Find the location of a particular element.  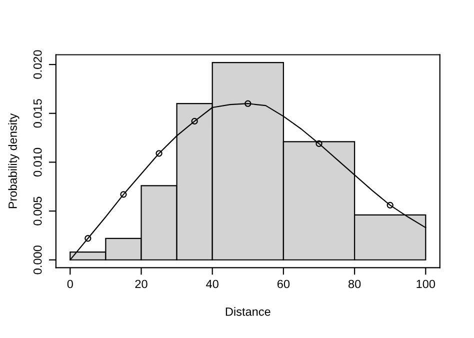

x-tick-label: 0 is located at coordinates (70, 284).